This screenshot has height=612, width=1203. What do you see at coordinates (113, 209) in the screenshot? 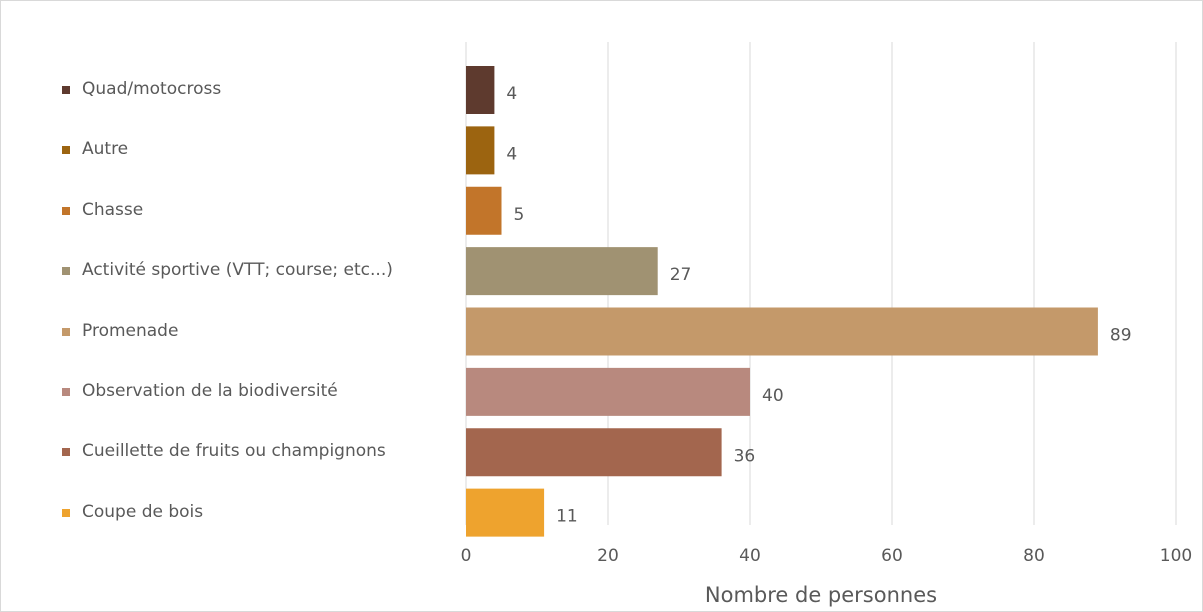
I see `category-label: Chasse` at bounding box center [113, 209].